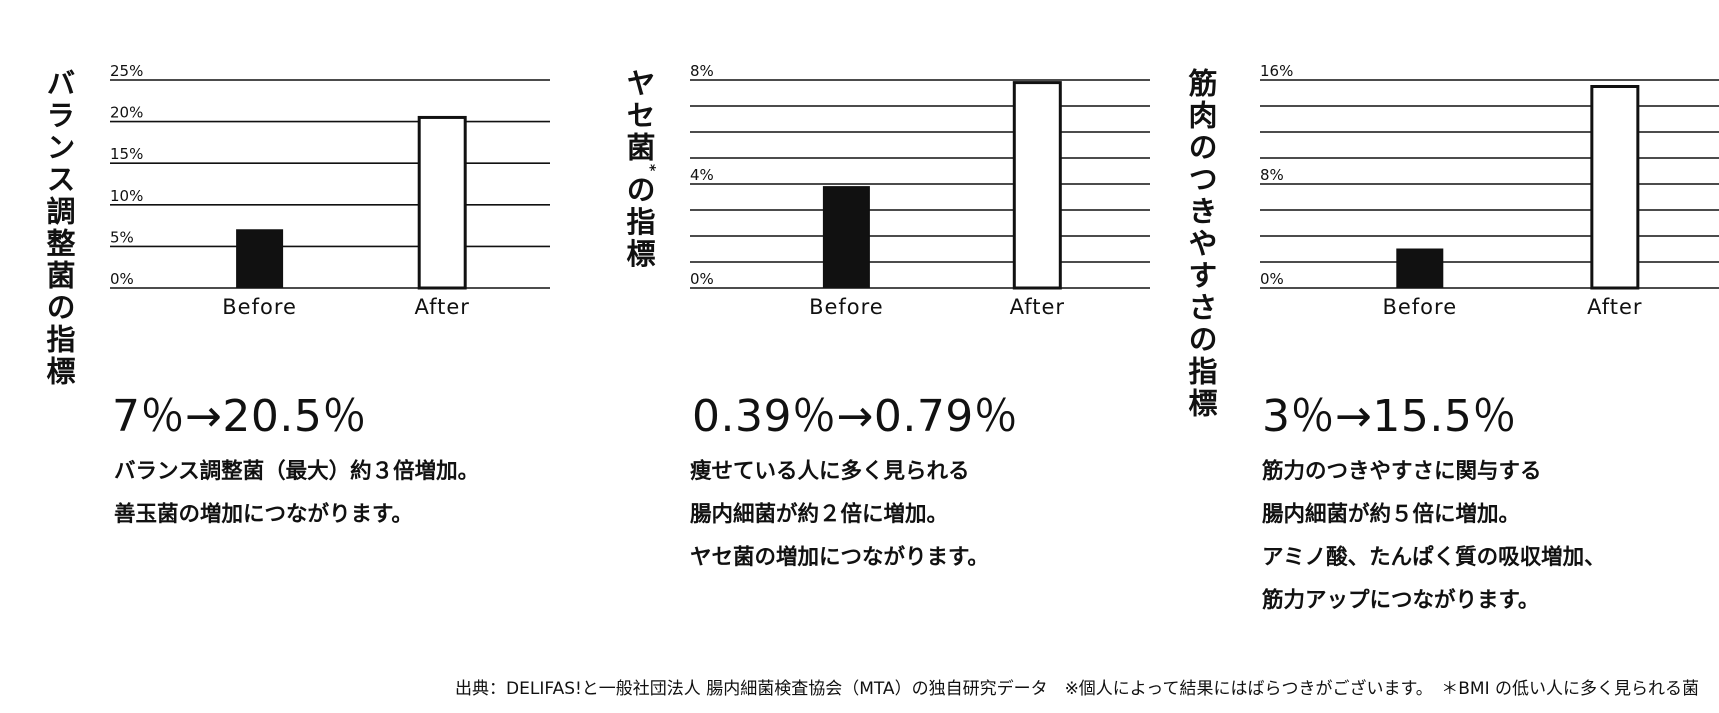  Describe the element at coordinates (640, 169) in the screenshot. I see `chart-title: ヤセ菌*の指標` at that location.